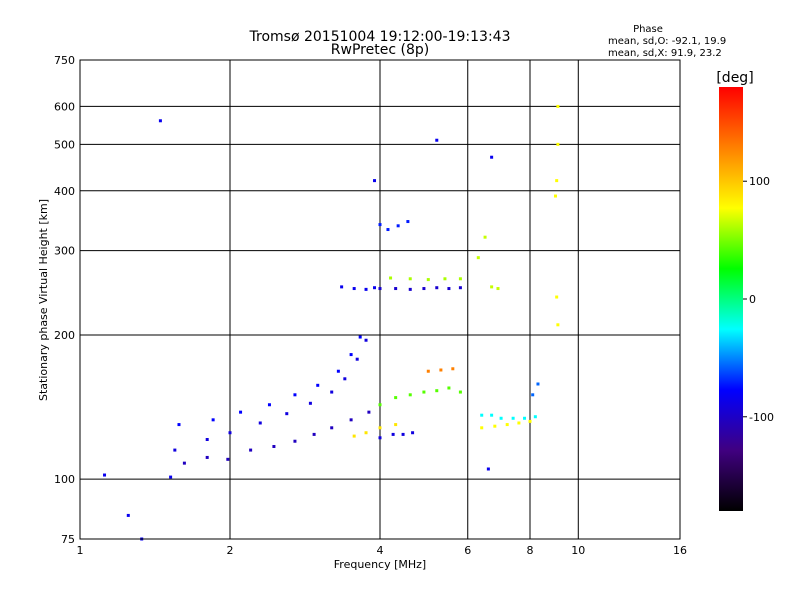 The height and width of the screenshot is (600, 800). I want to click on chart-subtitle: RwPretec (8p), so click(380, 50).